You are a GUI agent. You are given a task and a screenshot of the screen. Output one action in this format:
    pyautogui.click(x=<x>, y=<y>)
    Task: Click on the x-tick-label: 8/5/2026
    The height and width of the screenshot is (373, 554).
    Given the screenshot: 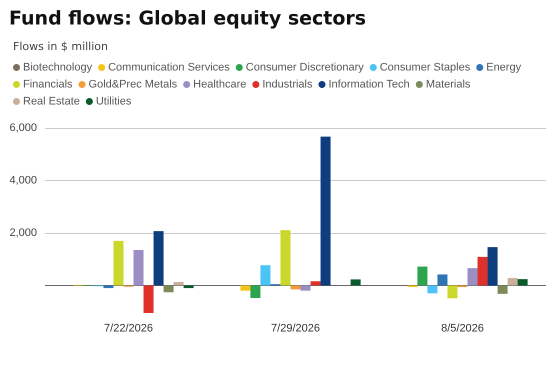 What is the action you would take?
    pyautogui.click(x=462, y=328)
    